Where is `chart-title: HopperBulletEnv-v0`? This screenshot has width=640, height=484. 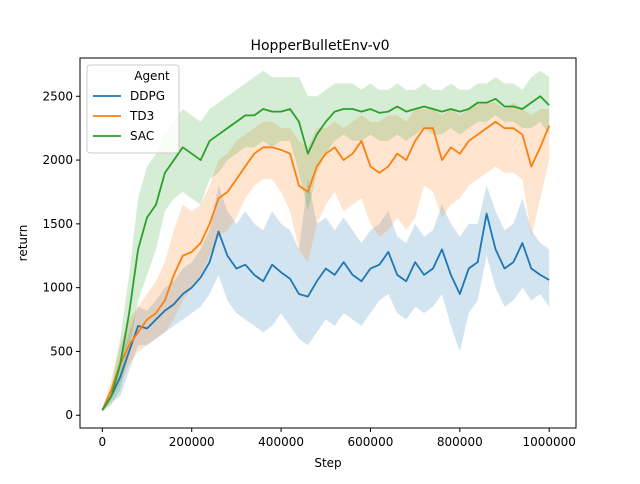
chart-title: HopperBulletEnv-v0 is located at coordinates (319, 46).